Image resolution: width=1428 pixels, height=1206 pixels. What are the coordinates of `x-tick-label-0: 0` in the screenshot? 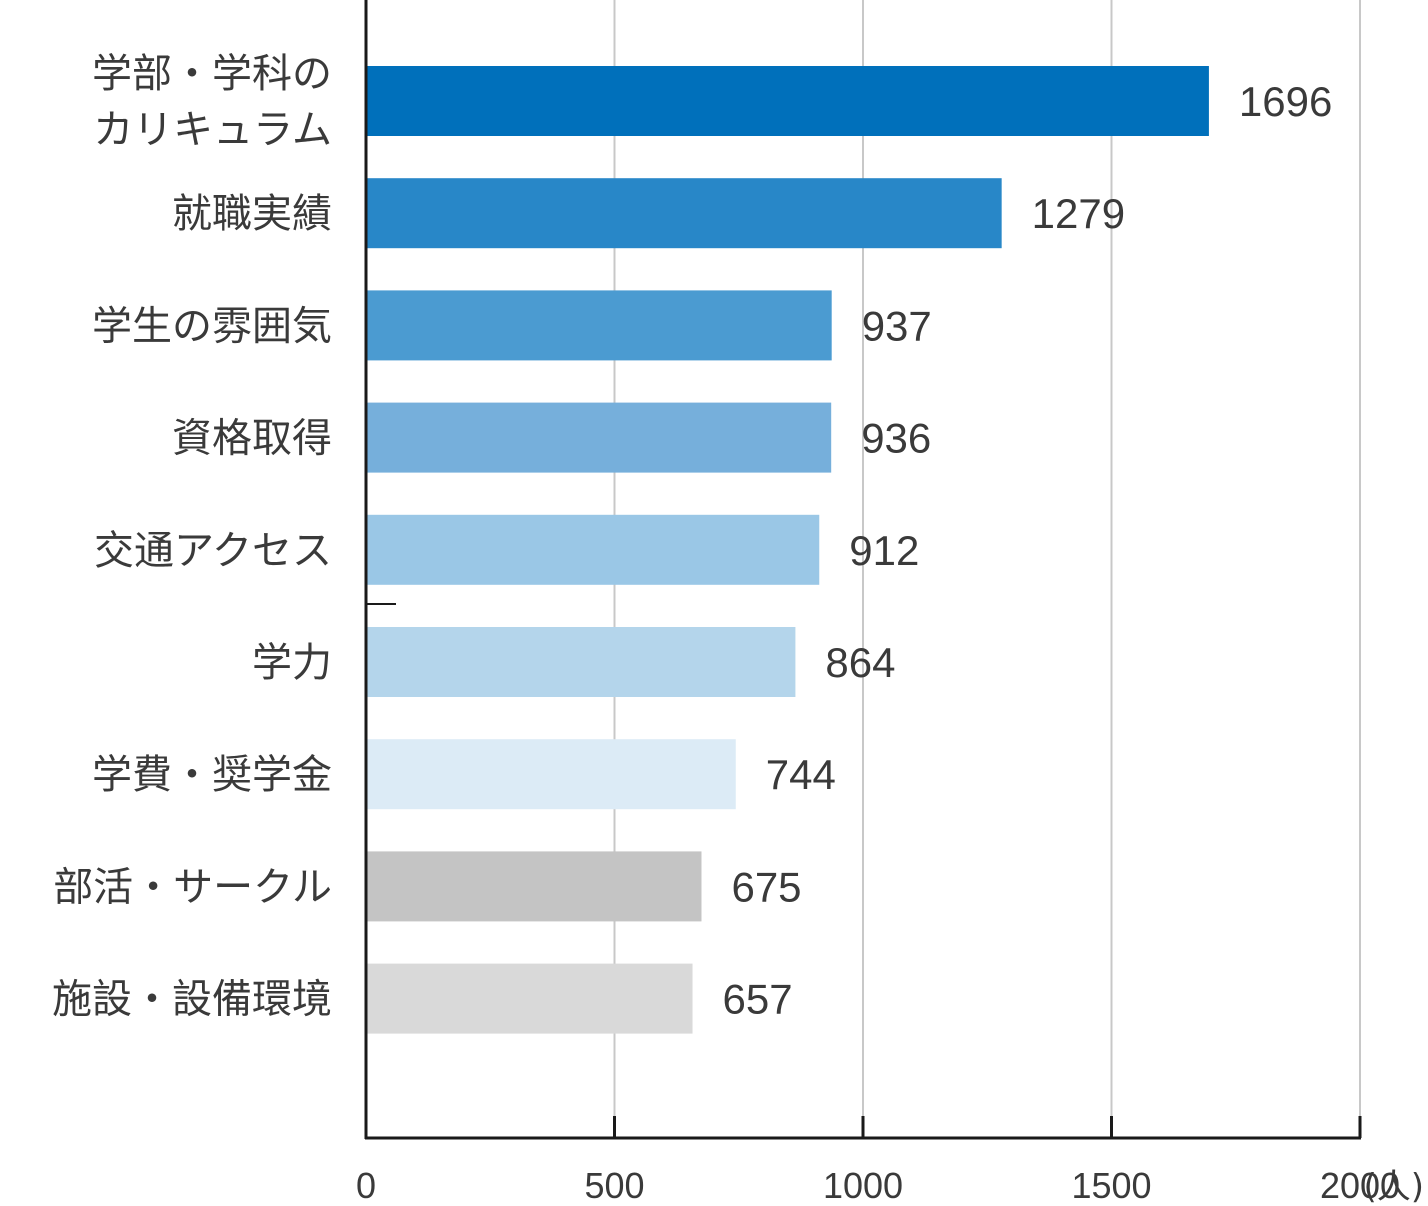 It's located at (366, 1185).